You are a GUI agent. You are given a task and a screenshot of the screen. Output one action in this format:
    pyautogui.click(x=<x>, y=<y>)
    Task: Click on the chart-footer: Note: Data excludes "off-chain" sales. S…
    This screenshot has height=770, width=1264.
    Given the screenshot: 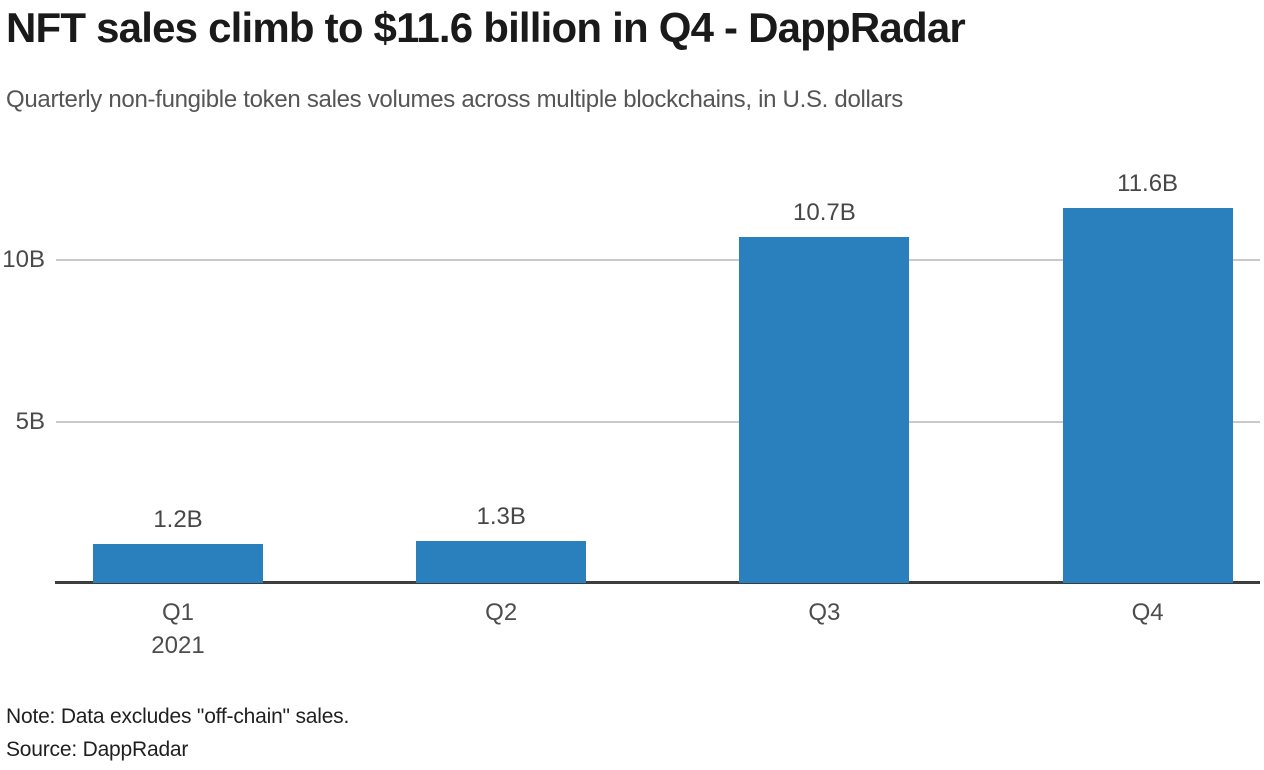 What is the action you would take?
    pyautogui.click(x=177, y=733)
    